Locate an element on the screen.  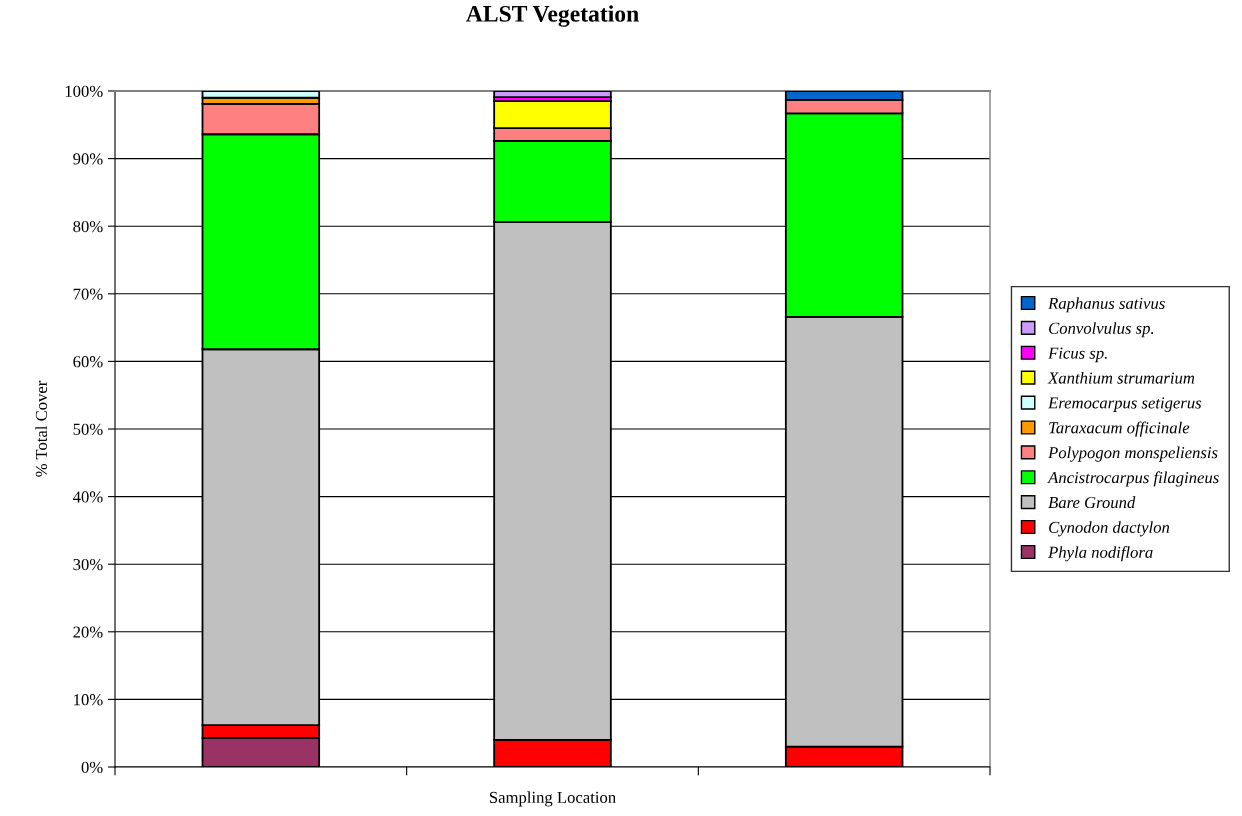
y-tick-label: 80% is located at coordinates (88, 226).